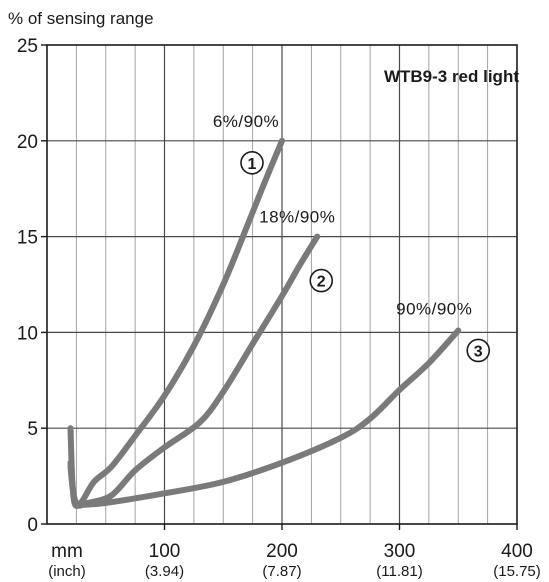 This screenshot has width=549, height=582. What do you see at coordinates (517, 571) in the screenshot?
I see `x-tick-sublabel: (15.75)` at bounding box center [517, 571].